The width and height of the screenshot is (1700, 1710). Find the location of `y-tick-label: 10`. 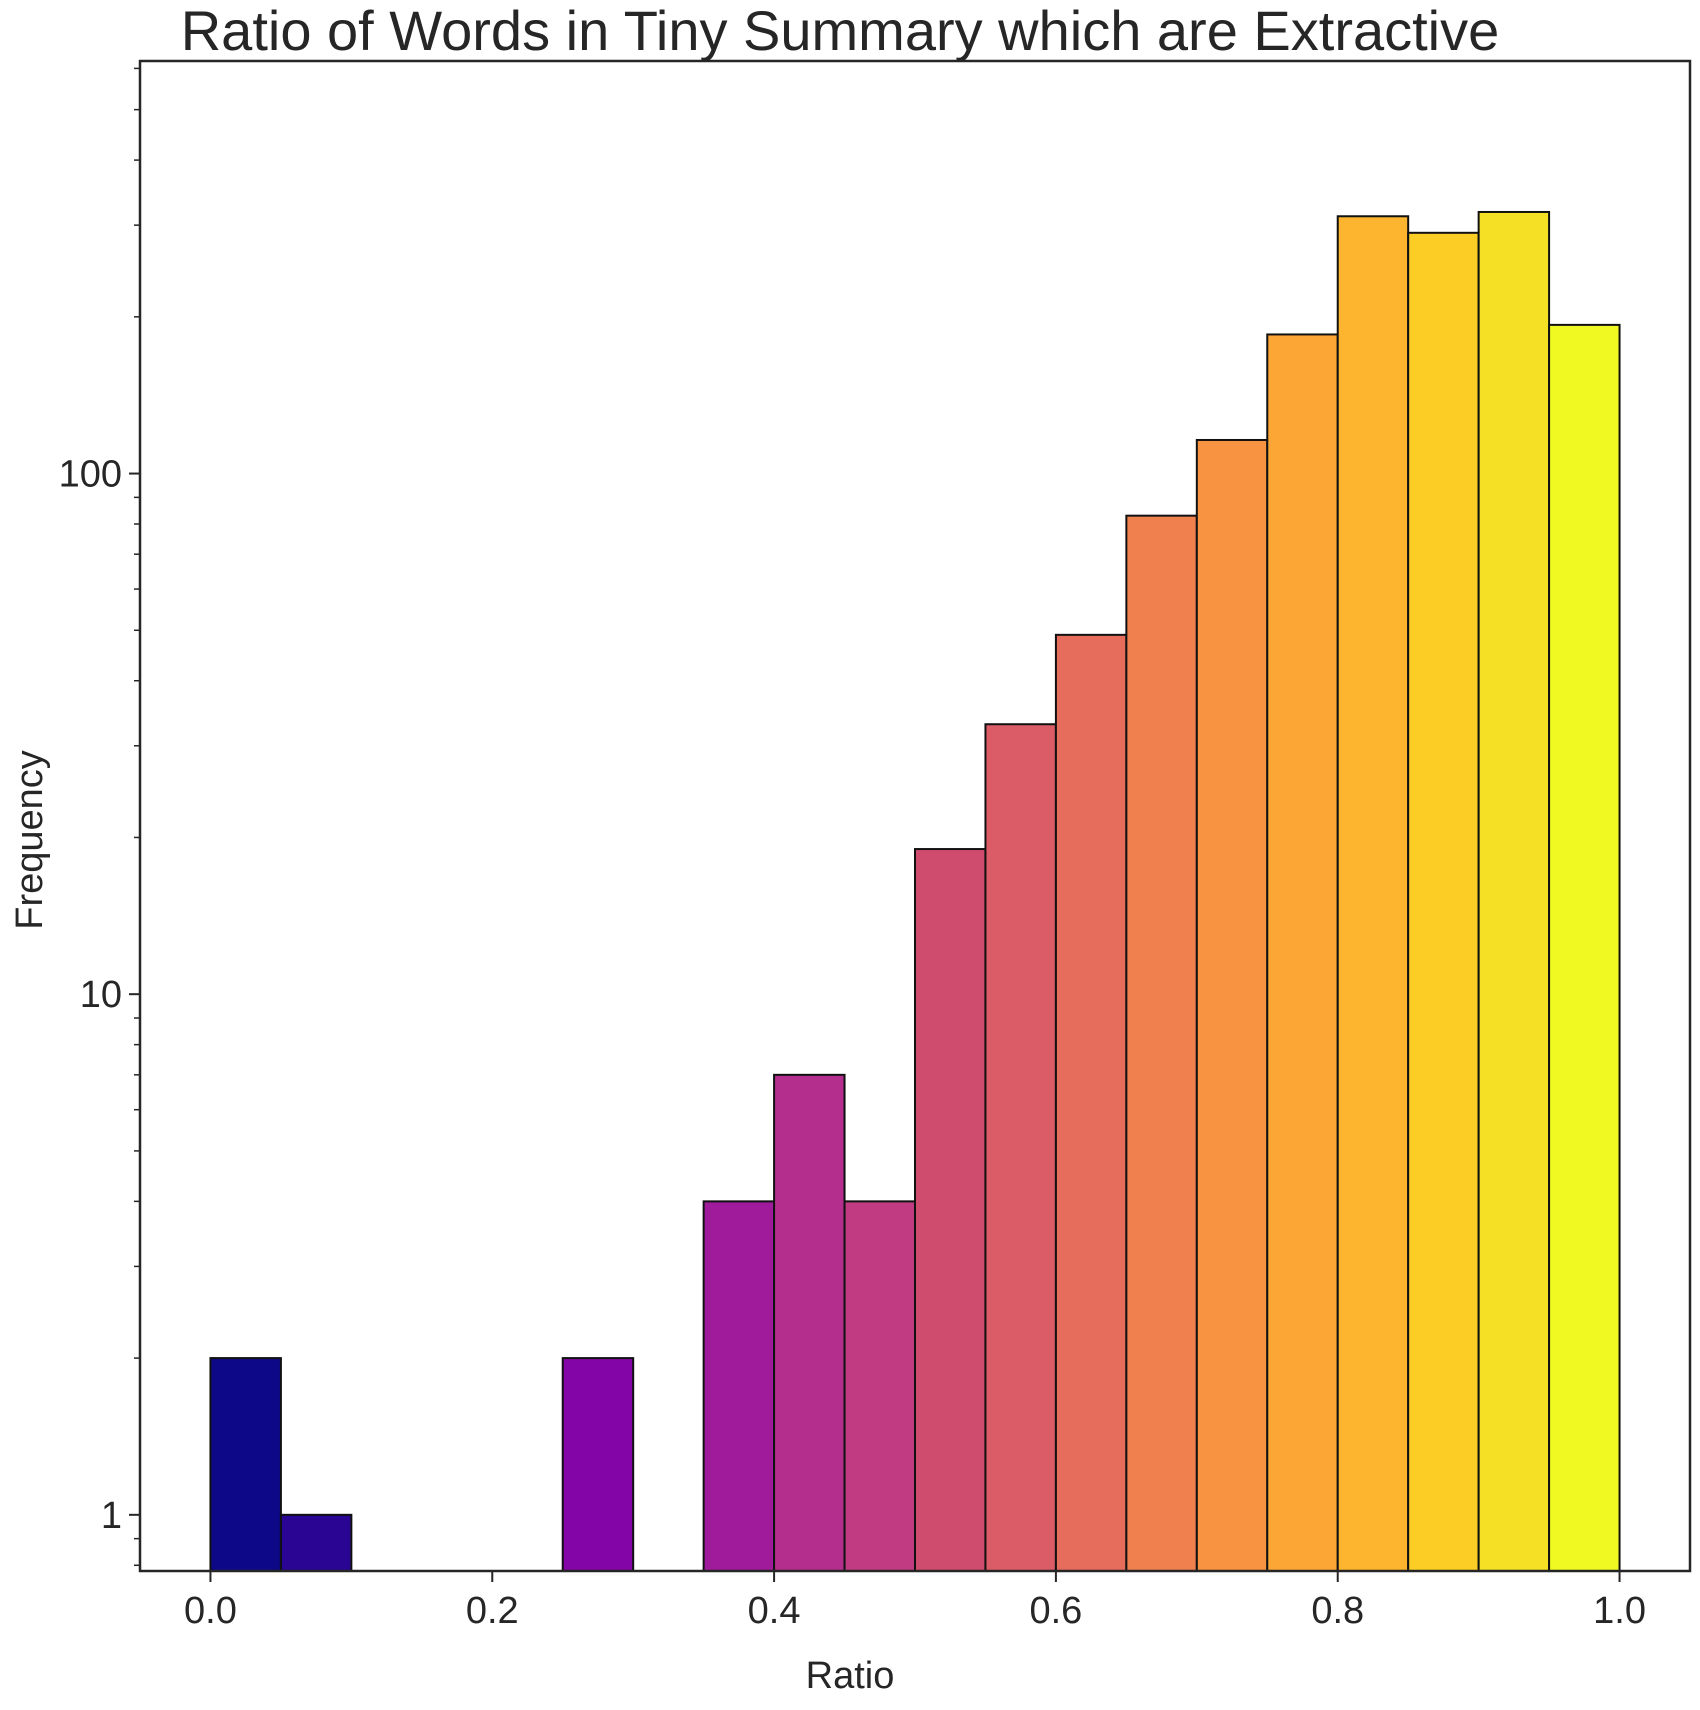

y-tick-label: 10 is located at coordinates (101, 995).